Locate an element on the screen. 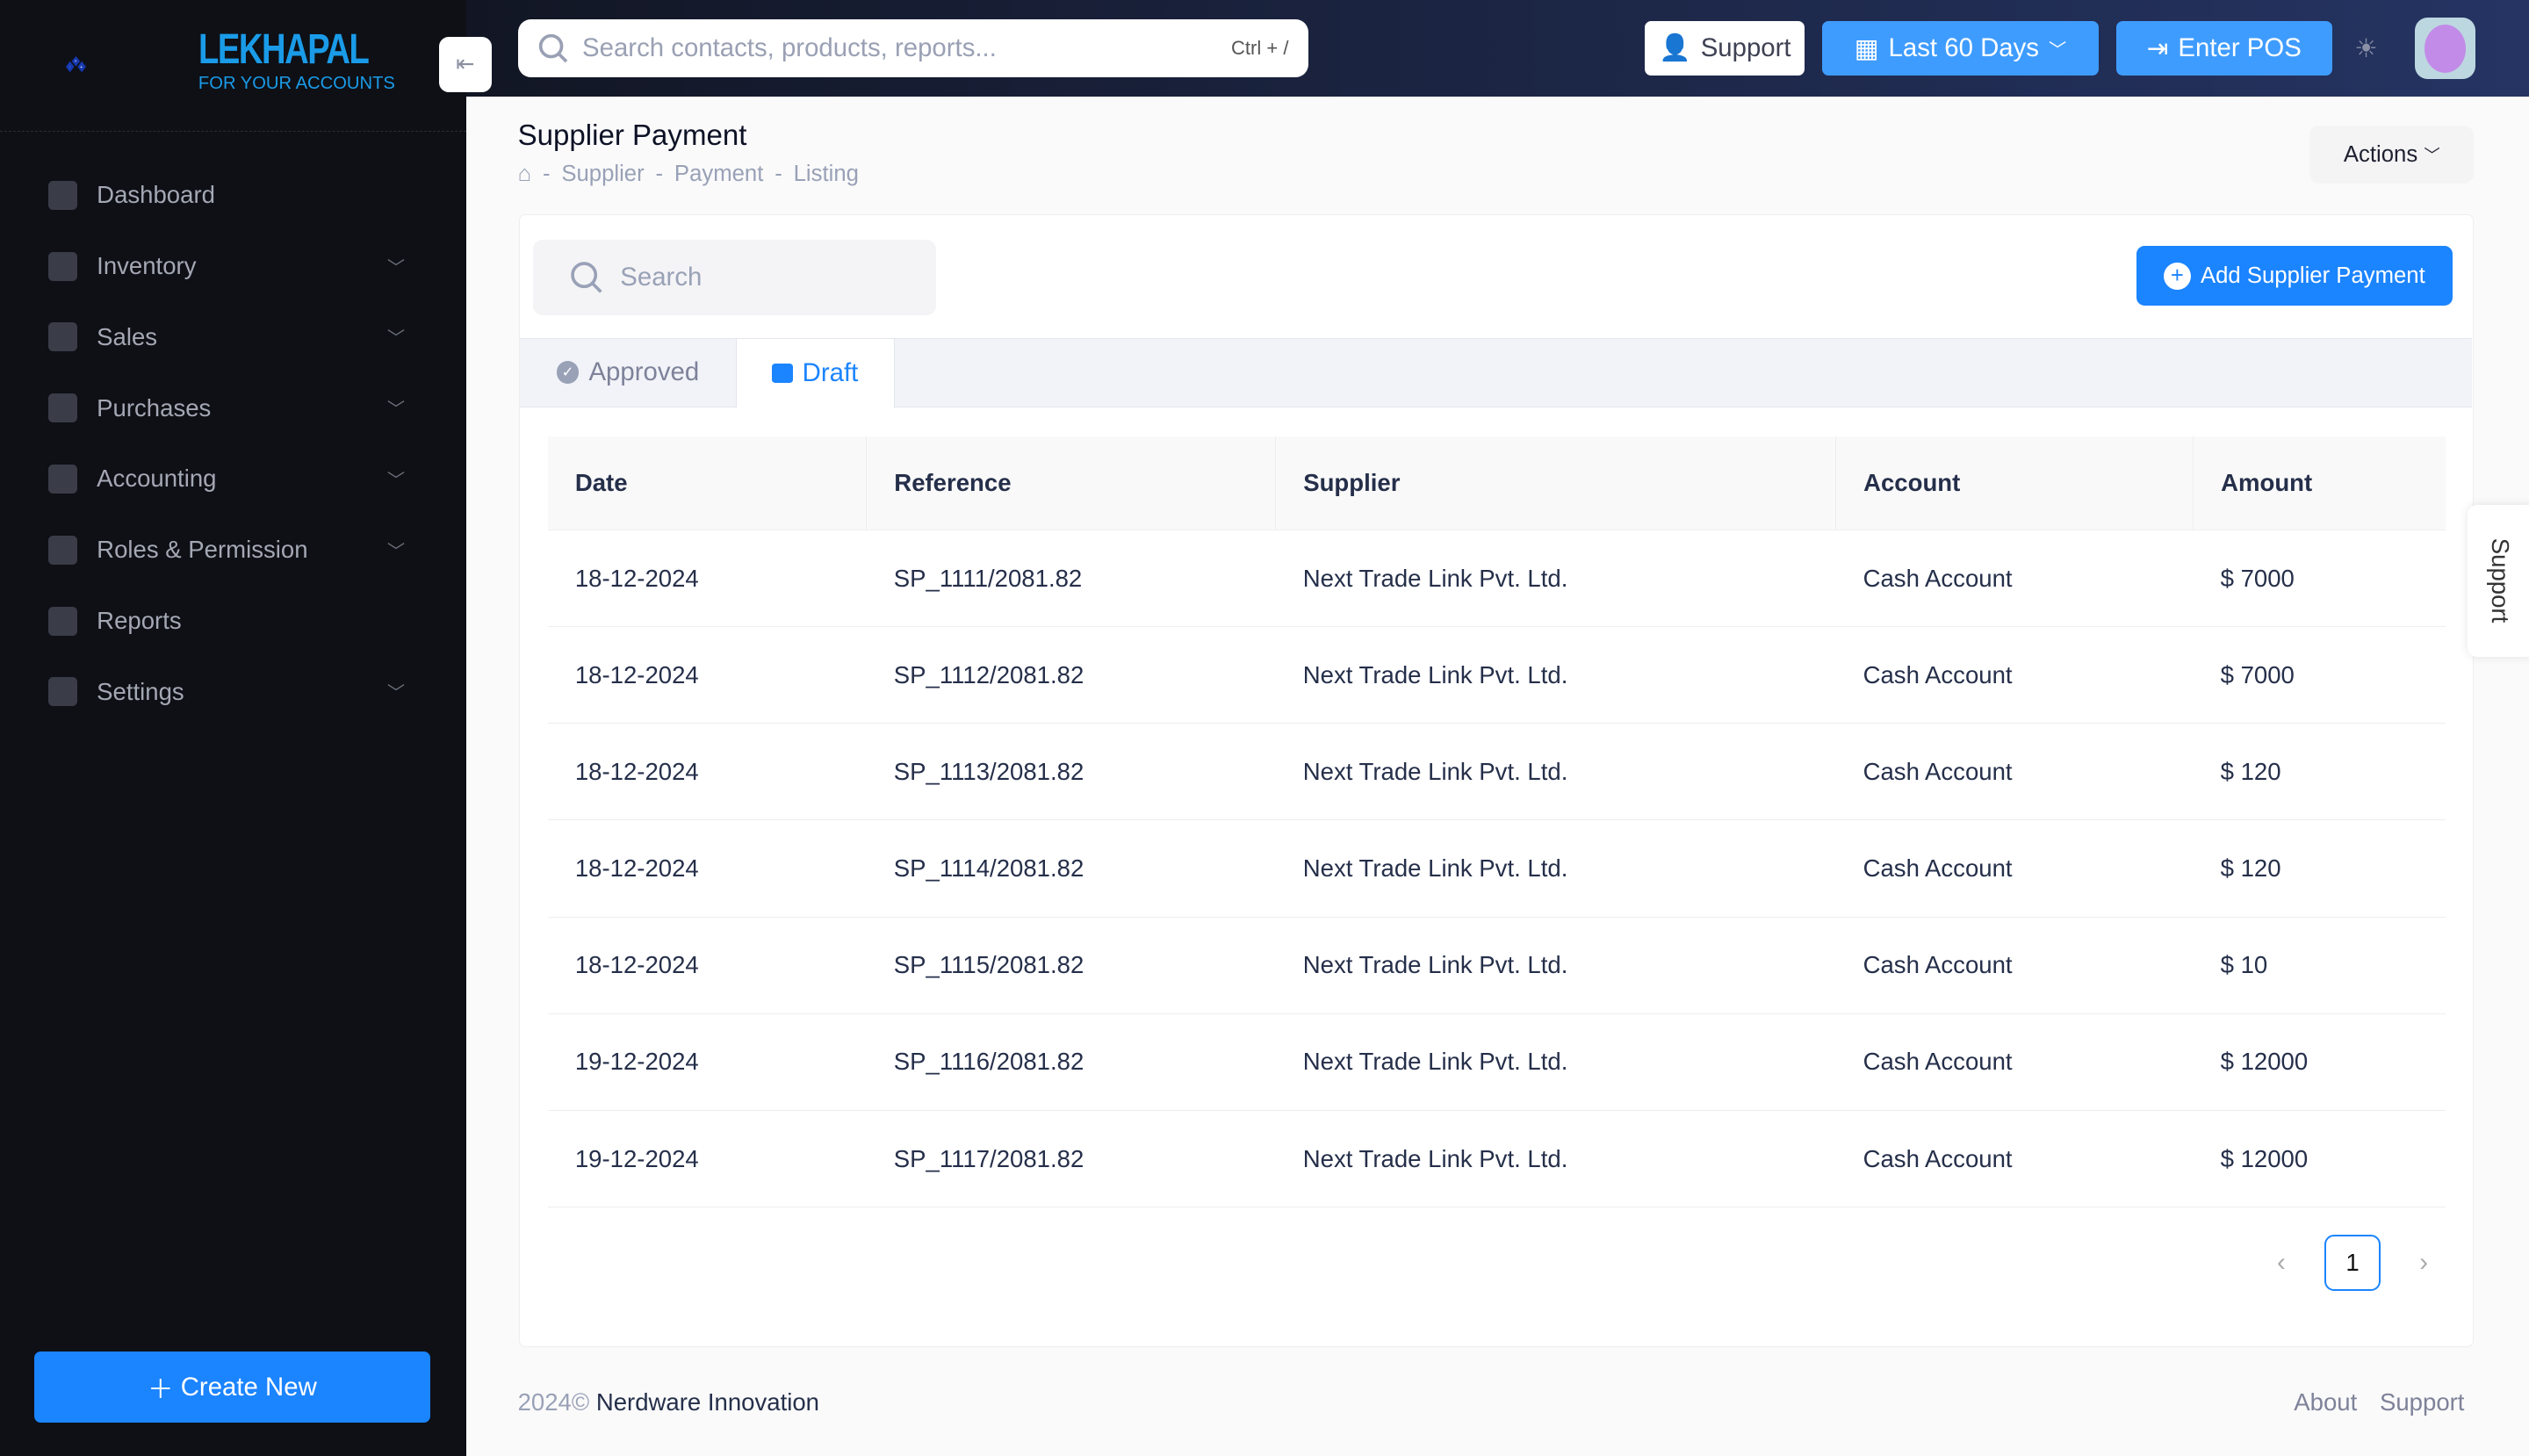  enter-pos-button: ⇥ Enter POS is located at coordinates (2224, 48).